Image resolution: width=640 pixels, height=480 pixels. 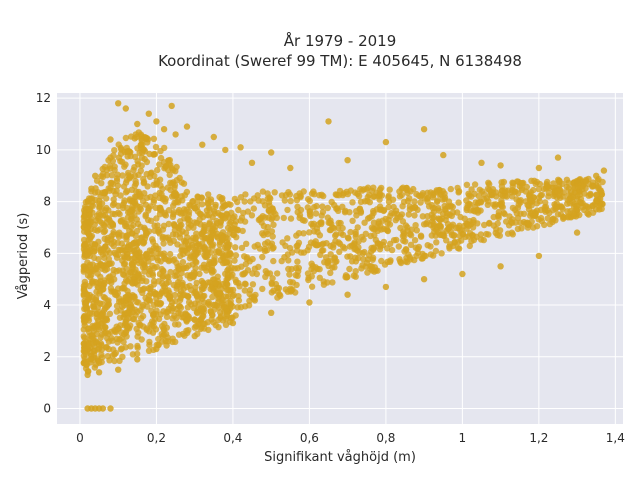 What do you see at coordinates (47, 408) in the screenshot?
I see `y-tick-label: 0` at bounding box center [47, 408].